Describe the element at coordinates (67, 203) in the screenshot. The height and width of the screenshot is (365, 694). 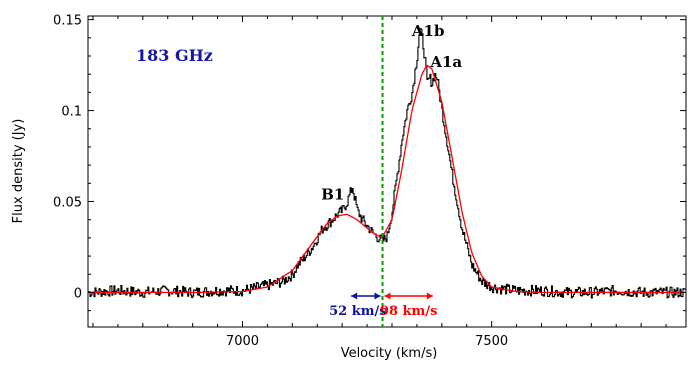
I see `y-tick-label: 0.05` at that location.